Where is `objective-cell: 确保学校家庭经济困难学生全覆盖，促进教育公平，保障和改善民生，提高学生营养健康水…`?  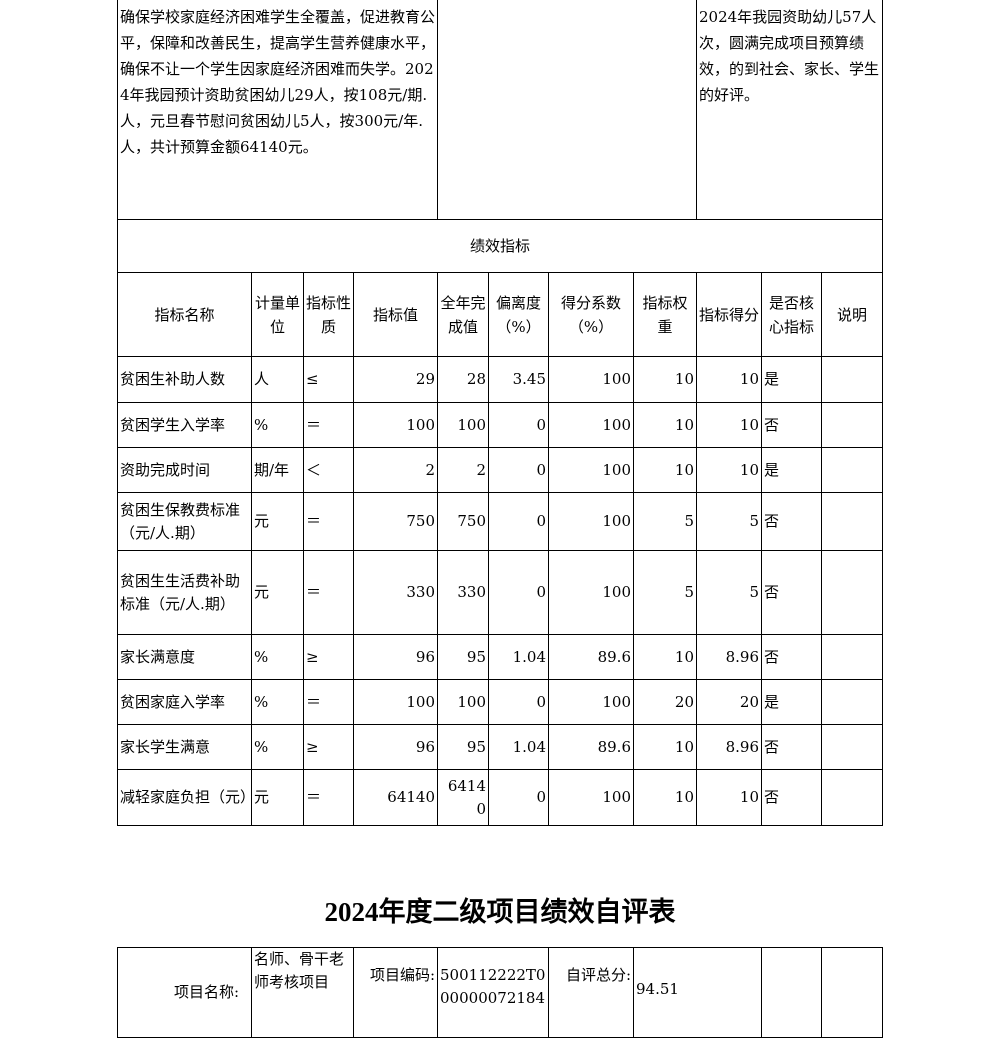
objective-cell: 确保学校家庭经济困难学生全覆盖，促进教育公平，保障和改善民生，提高学生营养健康水… is located at coordinates (277, 110).